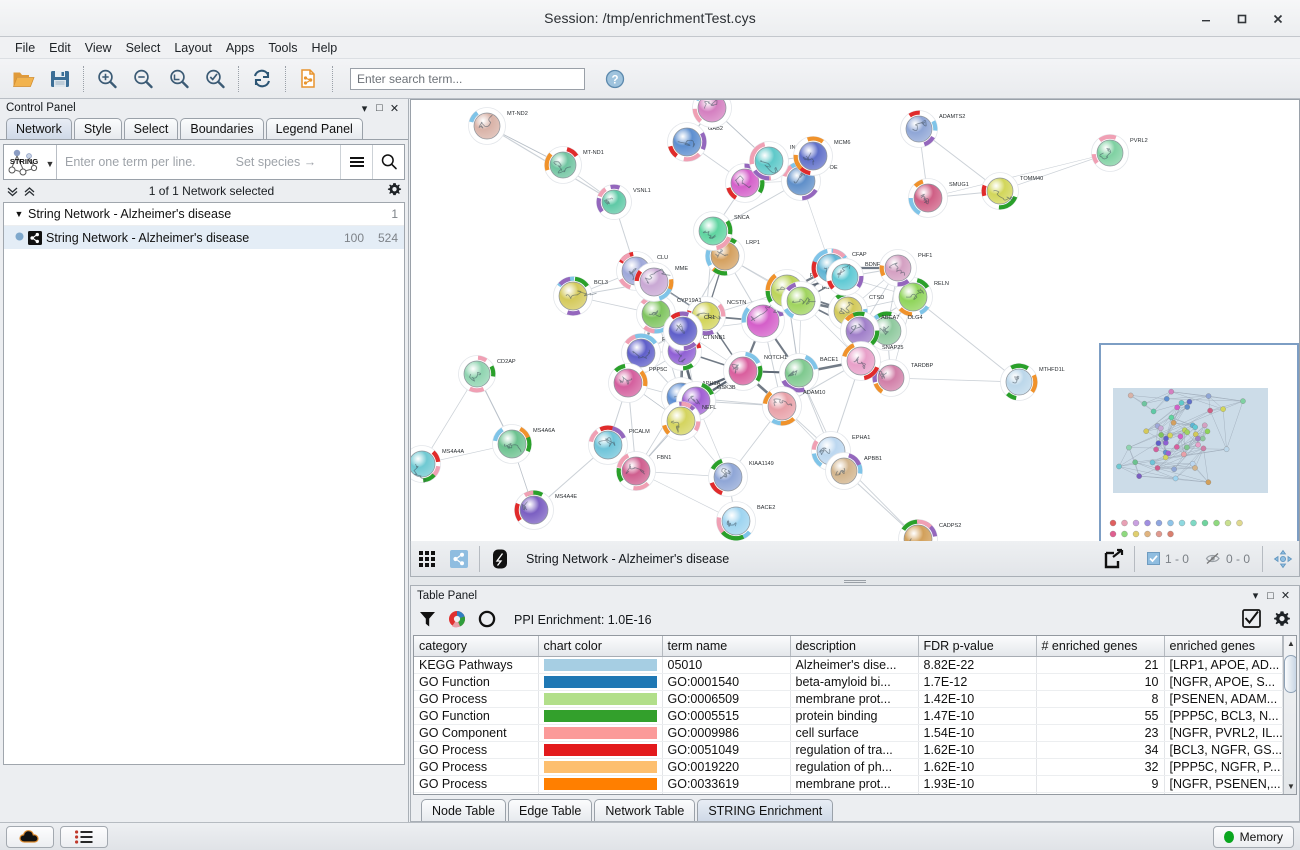 Image resolution: width=1300 pixels, height=850 pixels. I want to click on table-vertical-scrollbar: ▲ ▼, so click(1289, 715).